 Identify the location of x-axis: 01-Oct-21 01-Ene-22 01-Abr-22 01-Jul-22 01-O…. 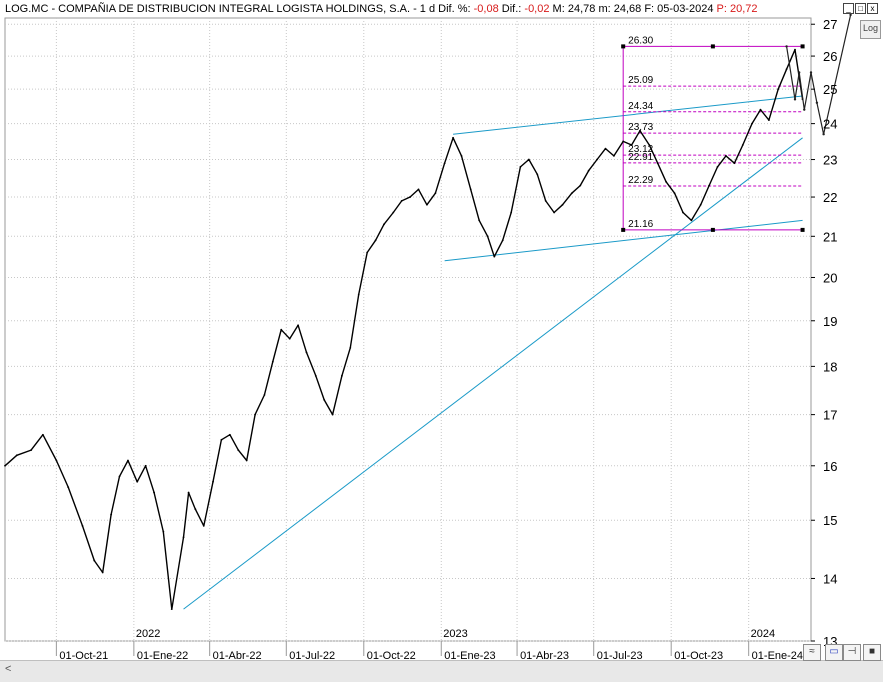
(429, 645).